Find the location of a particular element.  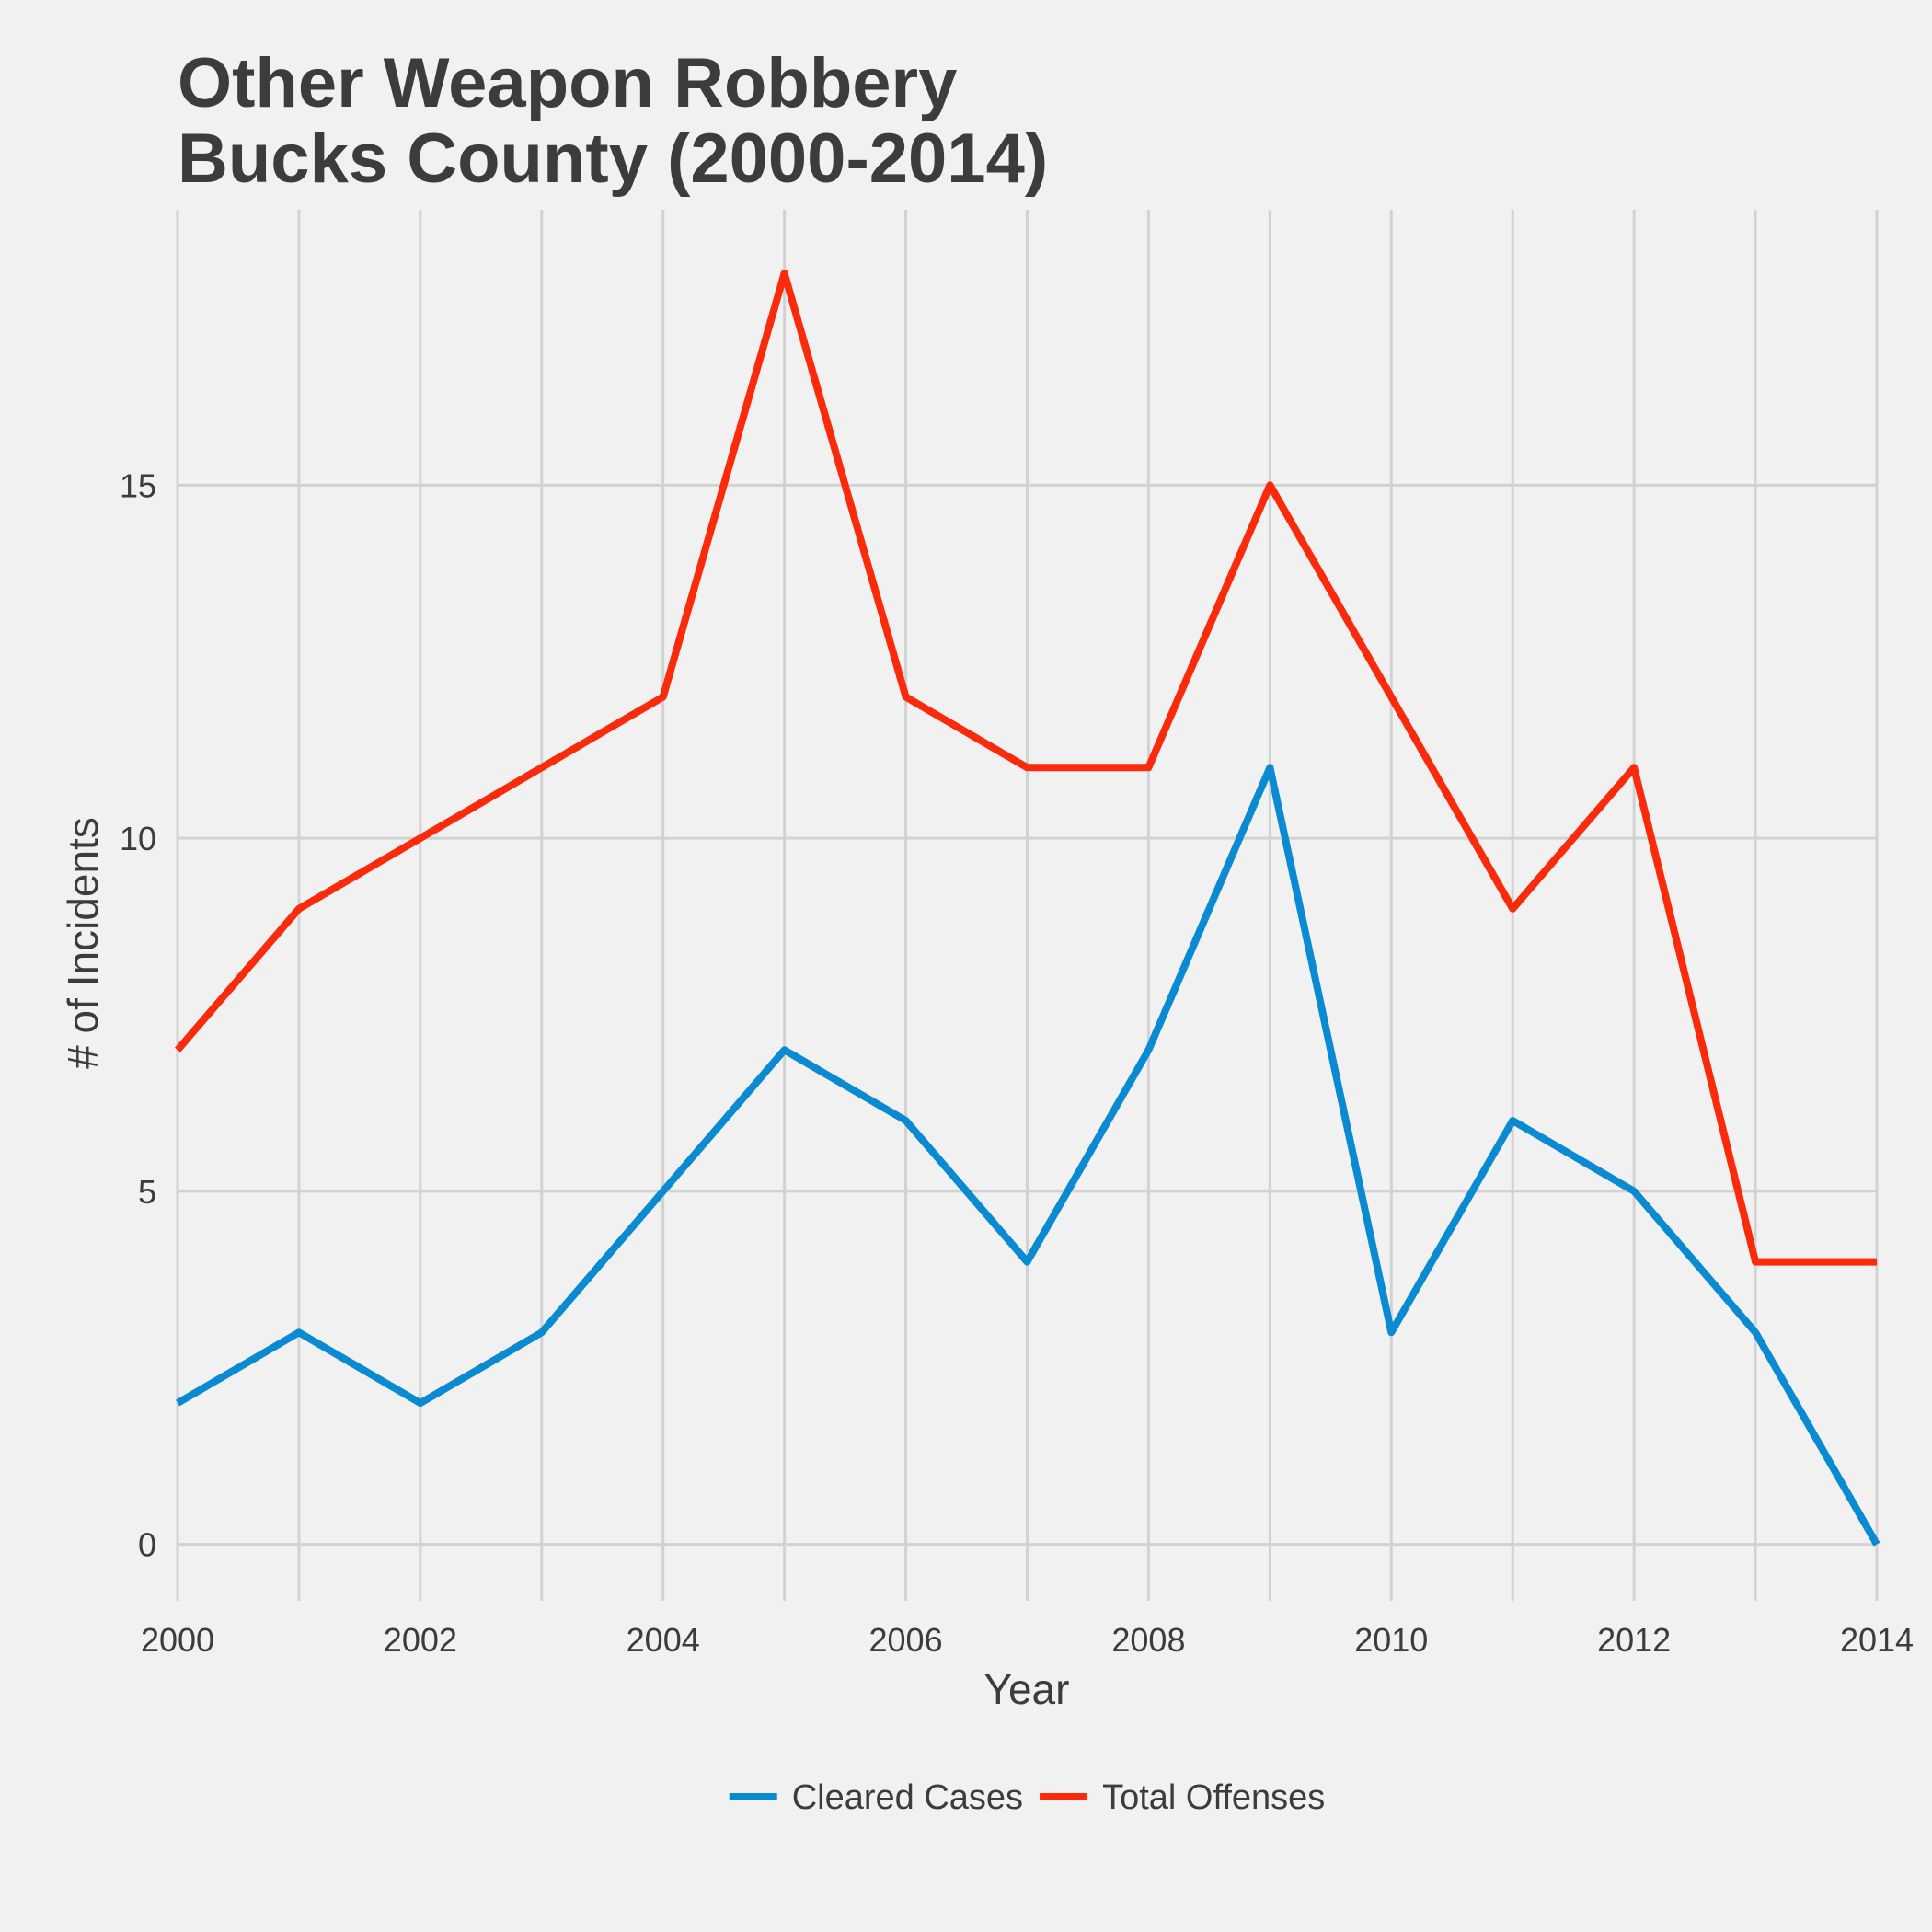

y-tick-label-10: 10 is located at coordinates (138, 838).